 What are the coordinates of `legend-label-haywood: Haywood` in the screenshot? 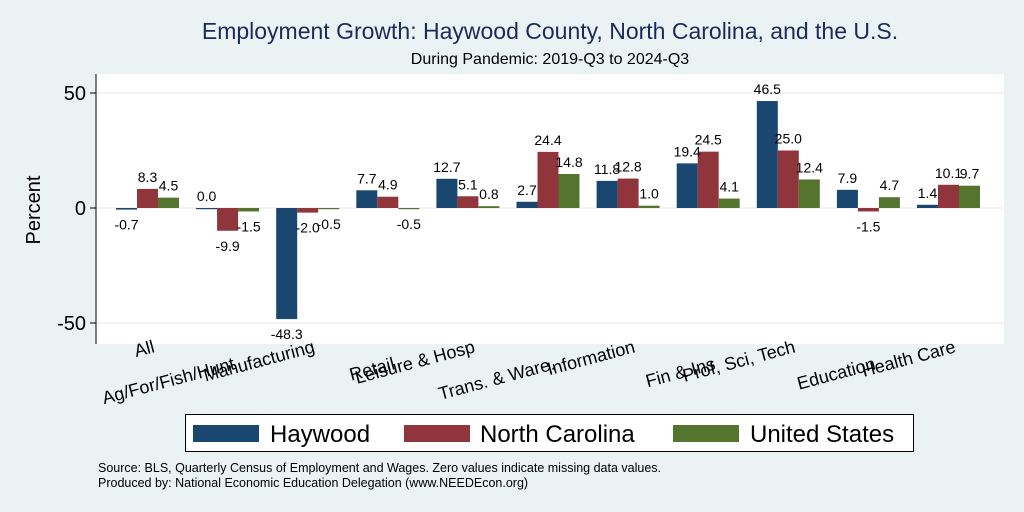 It's located at (320, 434).